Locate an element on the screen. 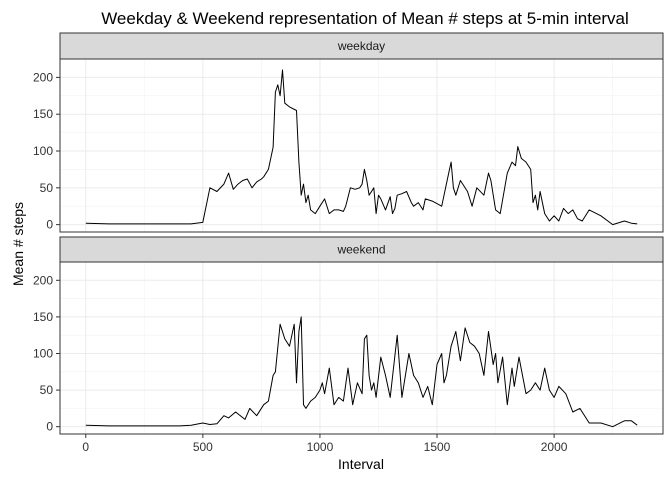 The width and height of the screenshot is (672, 480). x-axis: 0 500 1000 1500 2000 is located at coordinates (325, 444).